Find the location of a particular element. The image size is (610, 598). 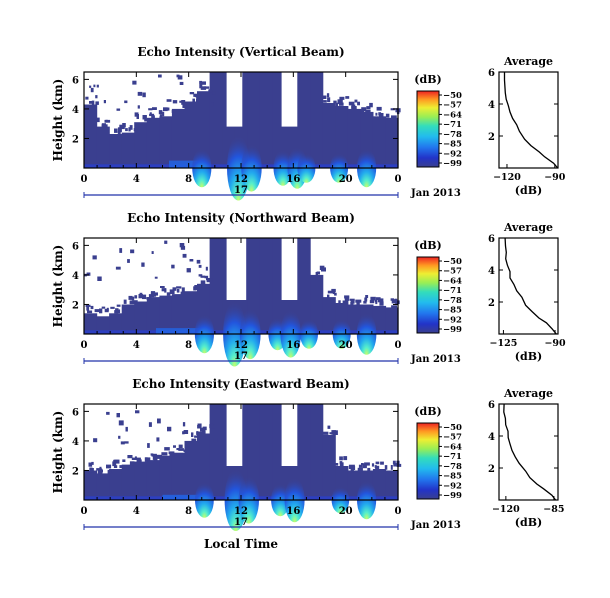

clutter-band is located at coordinates (182, 497).